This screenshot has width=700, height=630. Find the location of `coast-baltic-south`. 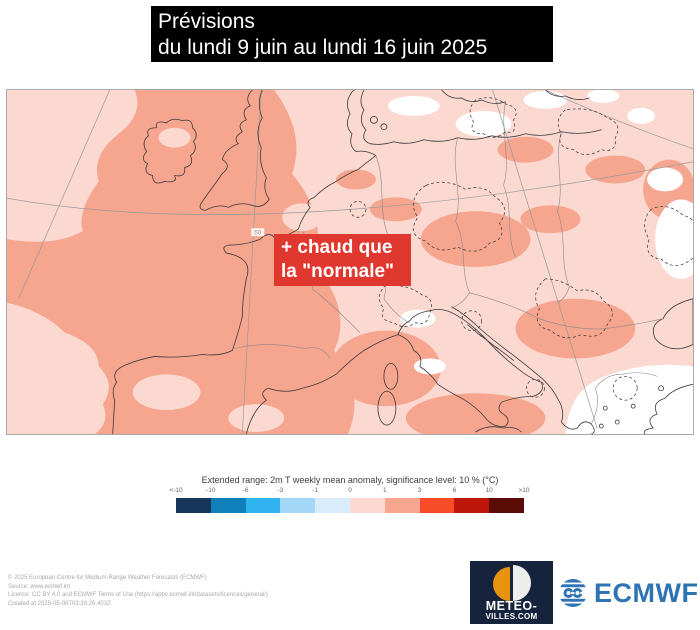

coast-baltic-south is located at coordinates (481, 117).